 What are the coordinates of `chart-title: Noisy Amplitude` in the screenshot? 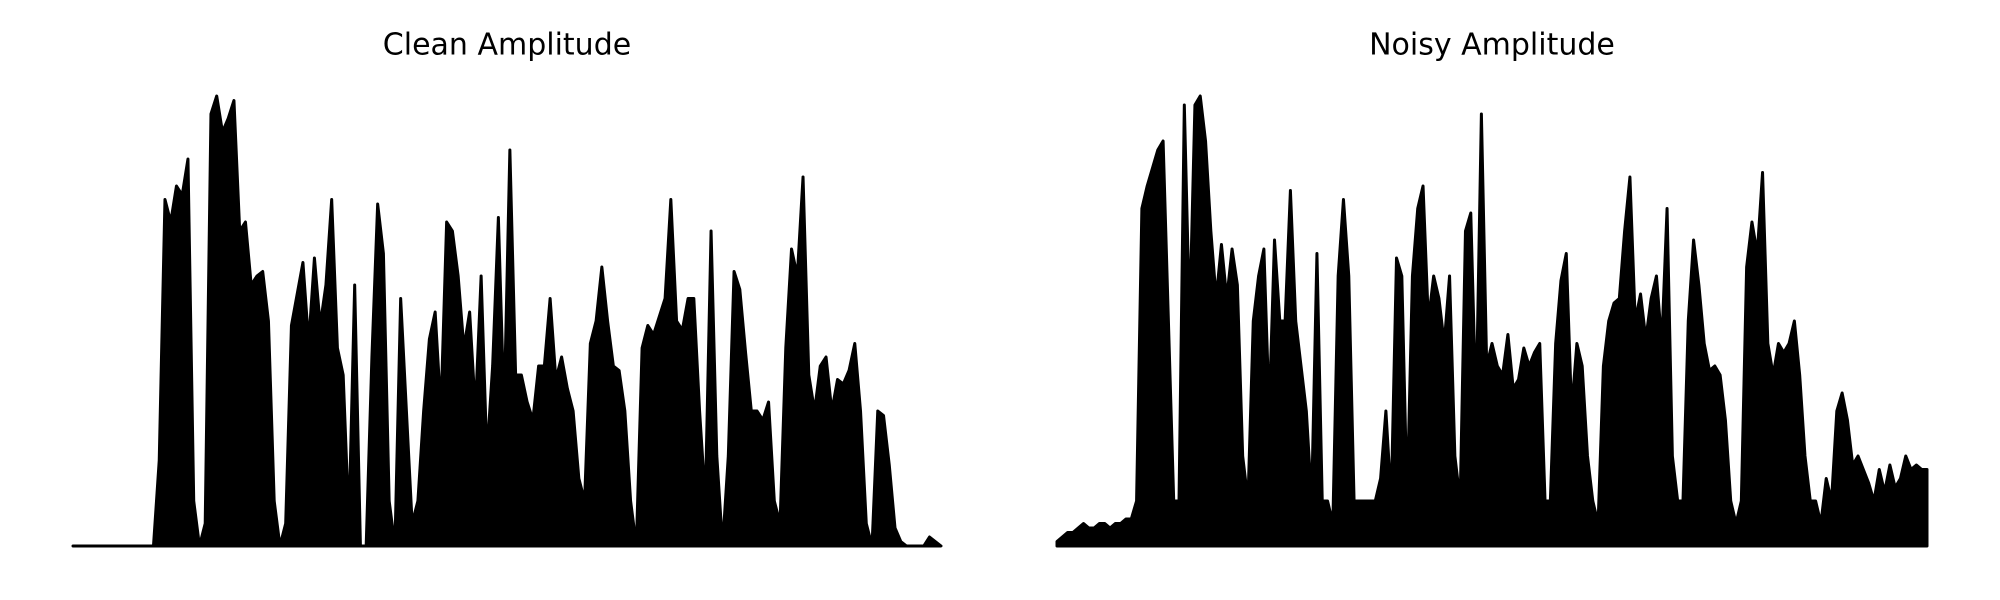 It's located at (1492, 45).